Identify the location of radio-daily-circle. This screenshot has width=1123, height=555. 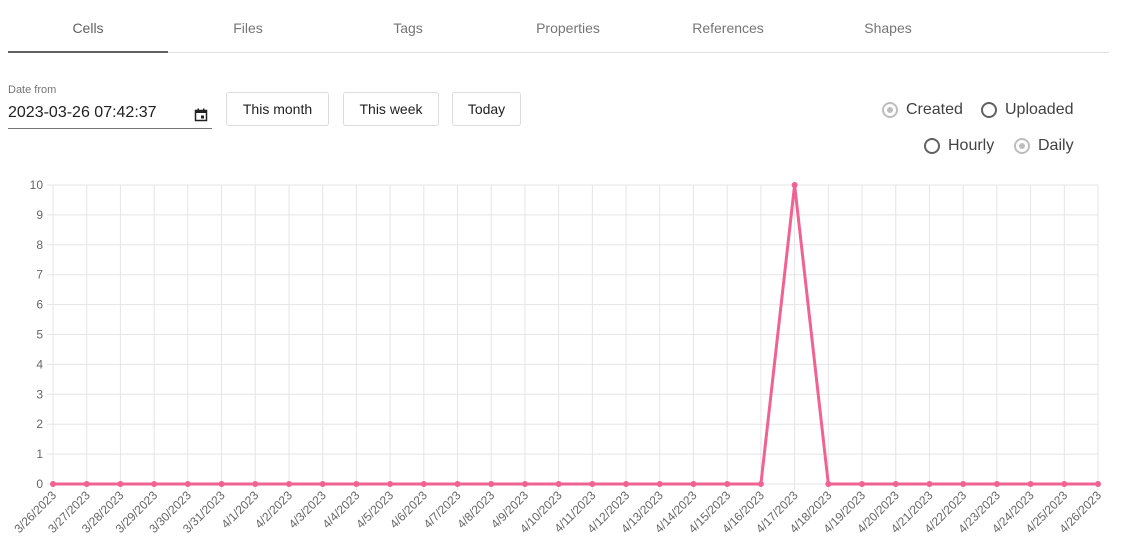
(1022, 146).